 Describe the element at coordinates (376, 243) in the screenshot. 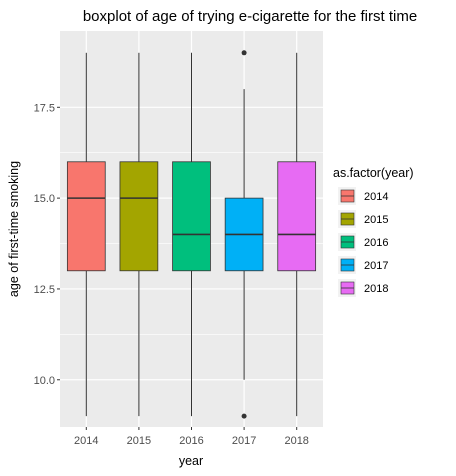

I see `legend-label: 2016` at that location.